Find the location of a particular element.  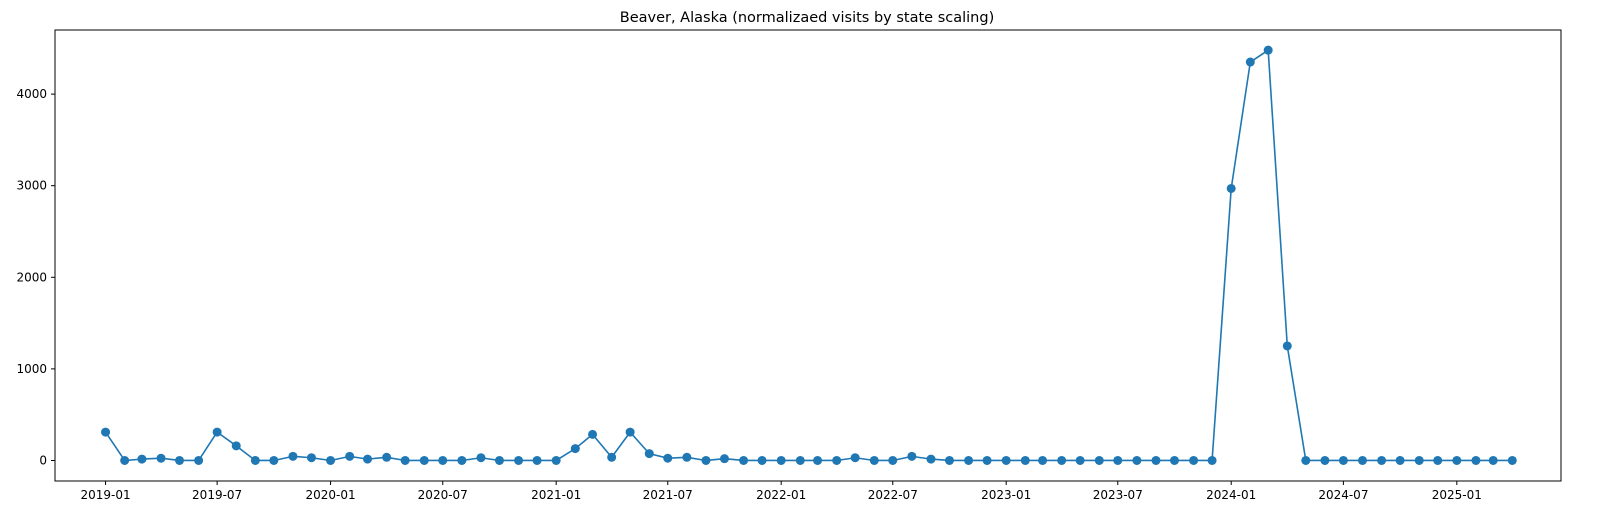

x-tick-label: 2022-07 is located at coordinates (893, 495).